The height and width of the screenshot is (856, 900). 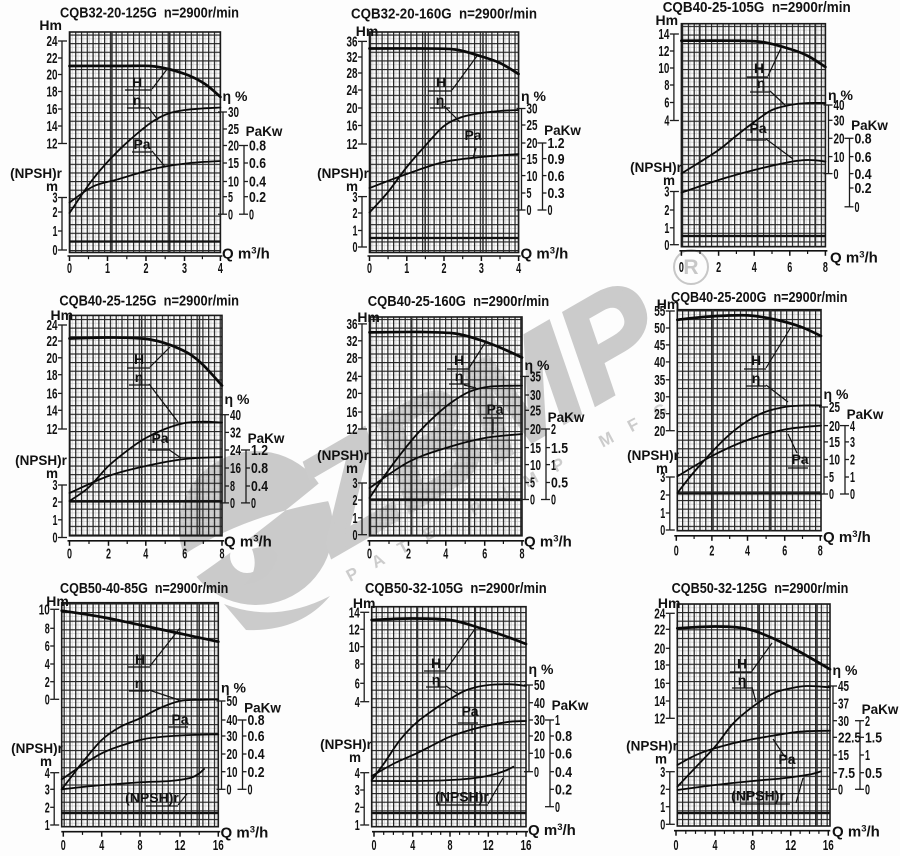 What do you see at coordinates (846, 773) in the screenshot?
I see `svg-text: 7.5` at bounding box center [846, 773].